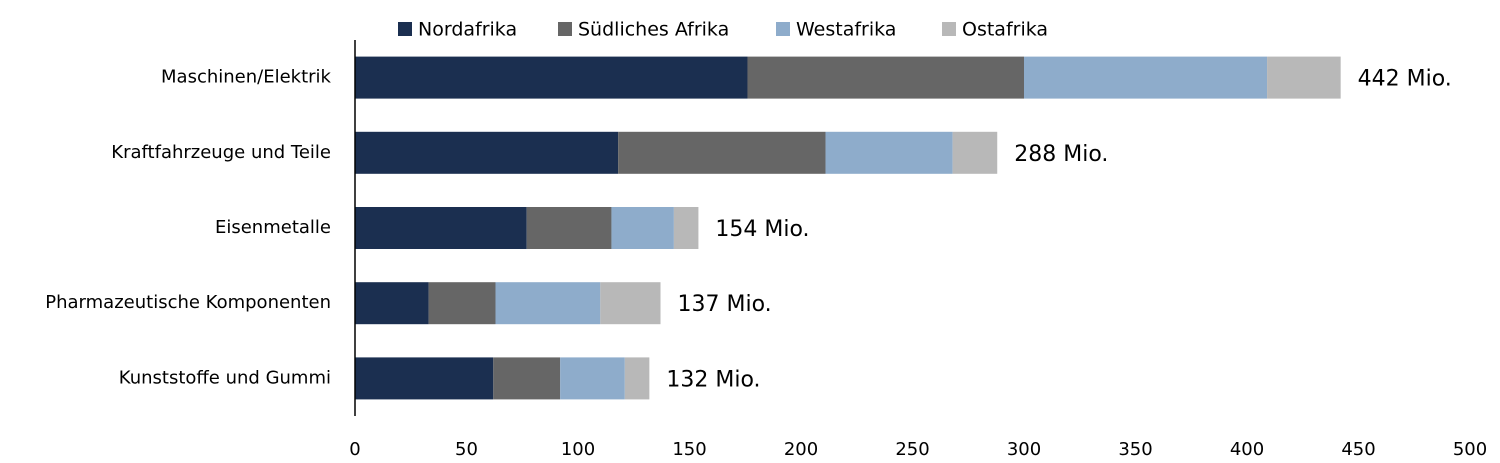 Image resolution: width=1500 pixels, height=463 pixels. Describe the element at coordinates (354, 449) in the screenshot. I see `x-tick-label: 0` at that location.